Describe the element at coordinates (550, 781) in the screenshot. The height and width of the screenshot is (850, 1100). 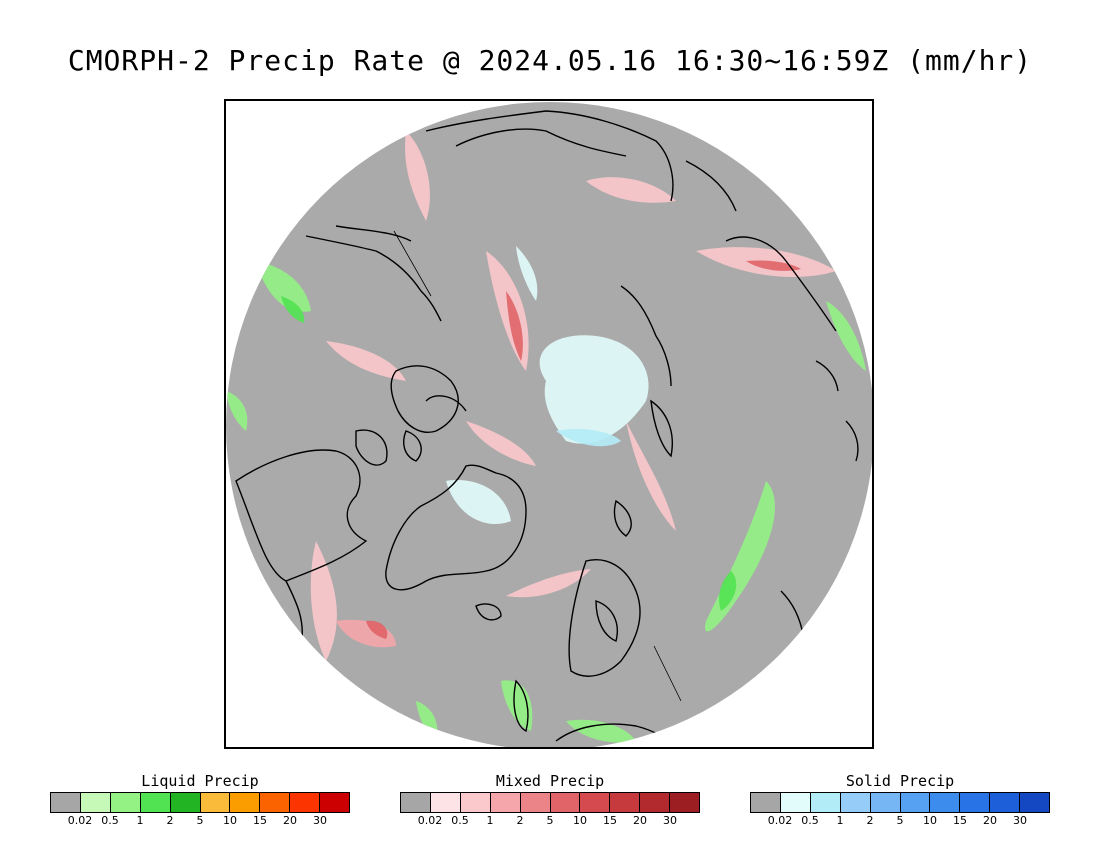
I see `legend-title: Mixed Precip` at that location.